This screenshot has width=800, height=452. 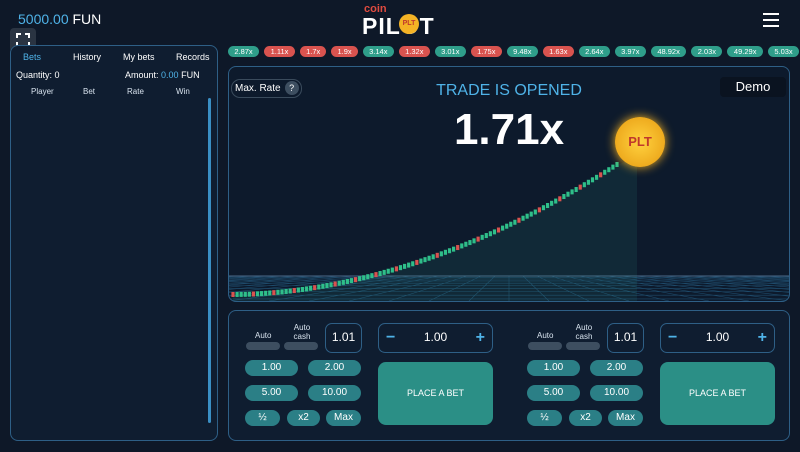 I want to click on history-item: 3.14x, so click(x=378, y=51).